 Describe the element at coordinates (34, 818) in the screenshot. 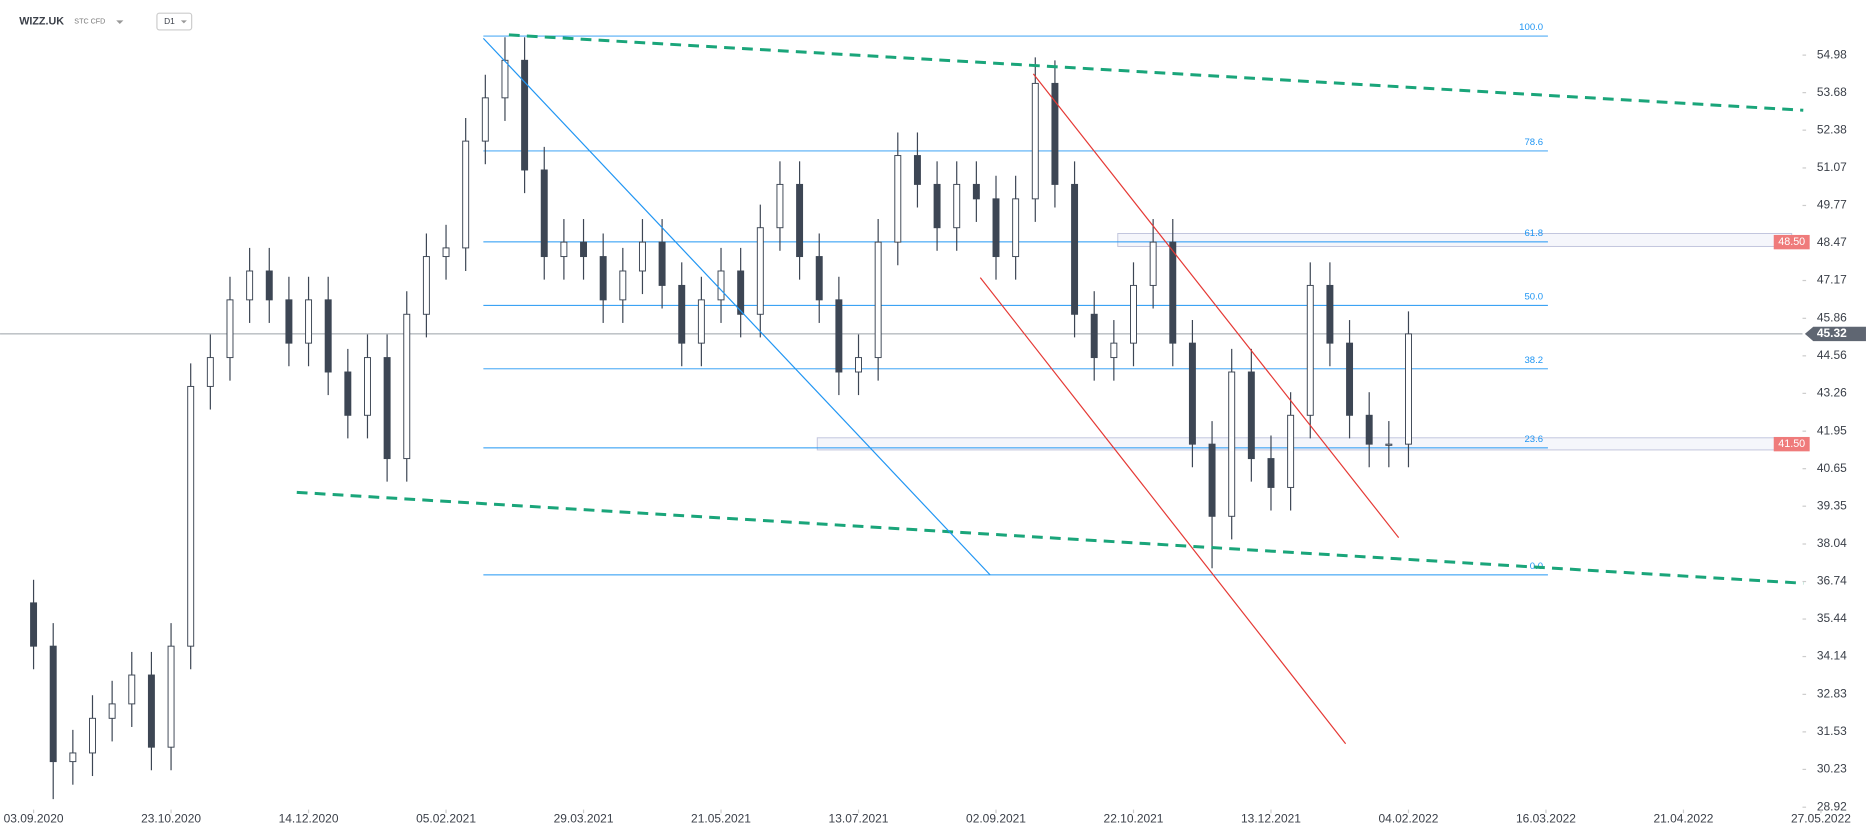

I see `x-tick-label: 03.09.2020` at that location.